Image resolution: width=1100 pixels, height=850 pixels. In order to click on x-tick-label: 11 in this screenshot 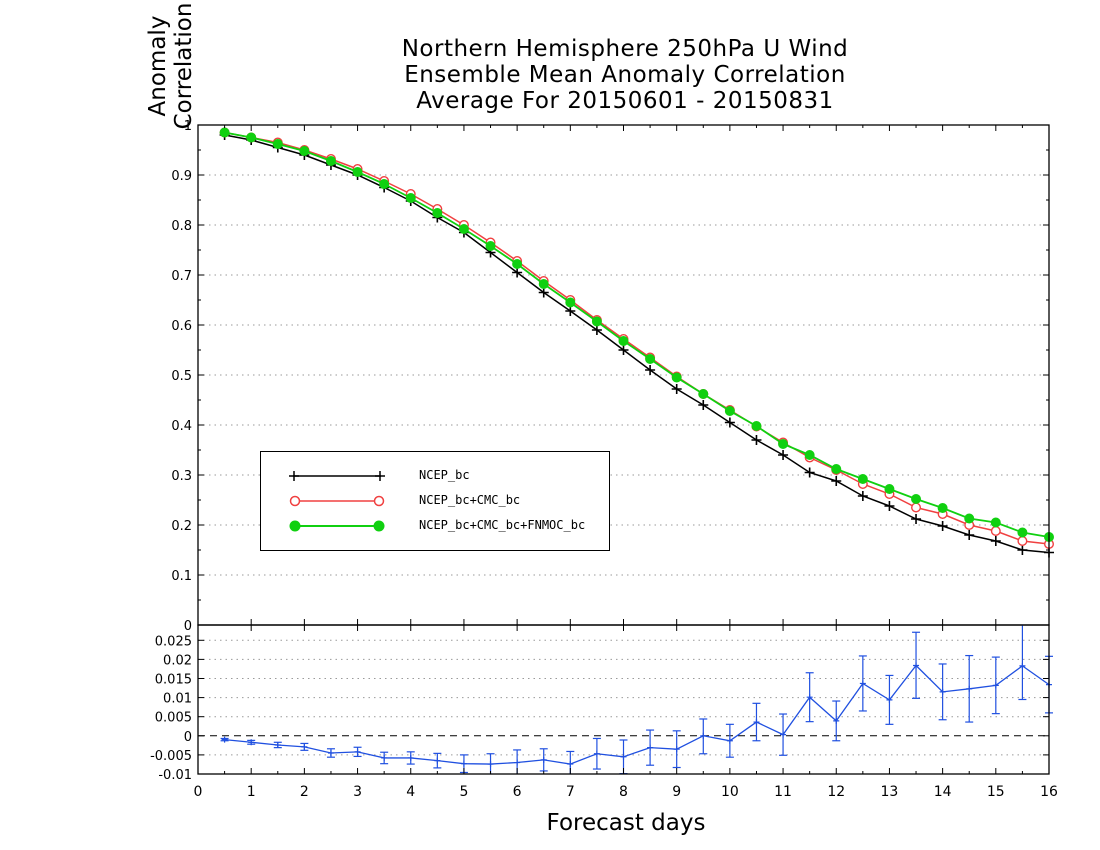, I will do `click(783, 792)`.